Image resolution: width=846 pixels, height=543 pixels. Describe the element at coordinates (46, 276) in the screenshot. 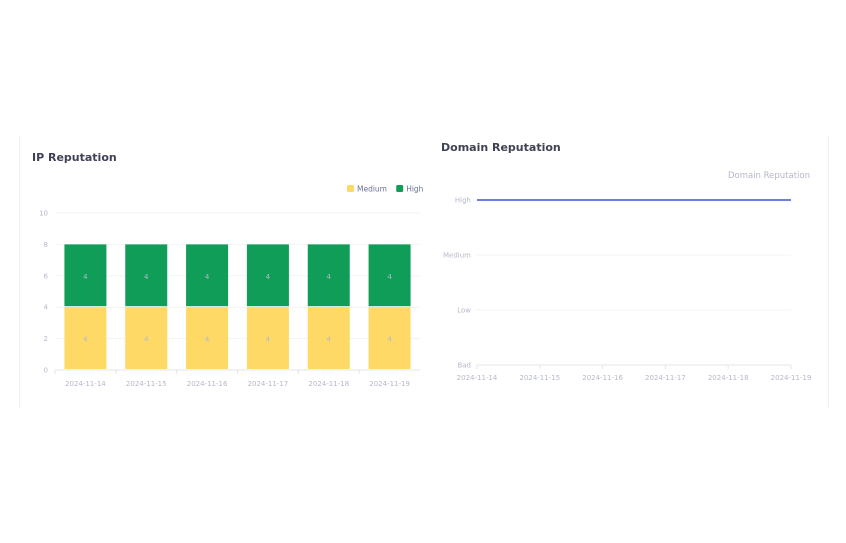

I see `y-tick-label: 6` at that location.